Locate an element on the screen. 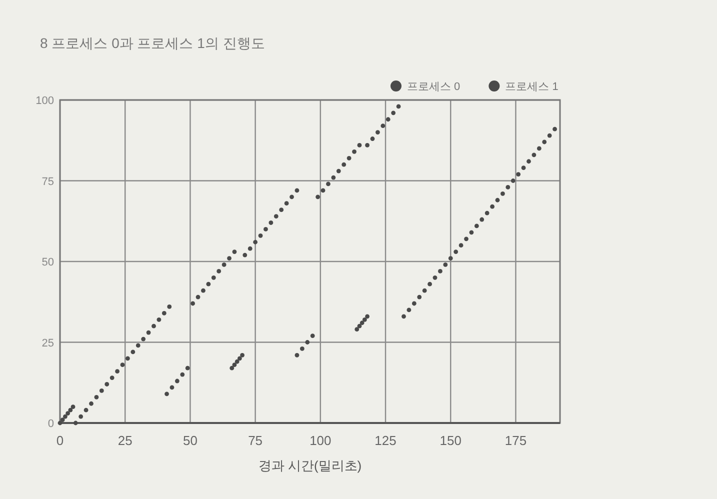  x-axis-title: 경과 시간(밀리초) is located at coordinates (310, 465).